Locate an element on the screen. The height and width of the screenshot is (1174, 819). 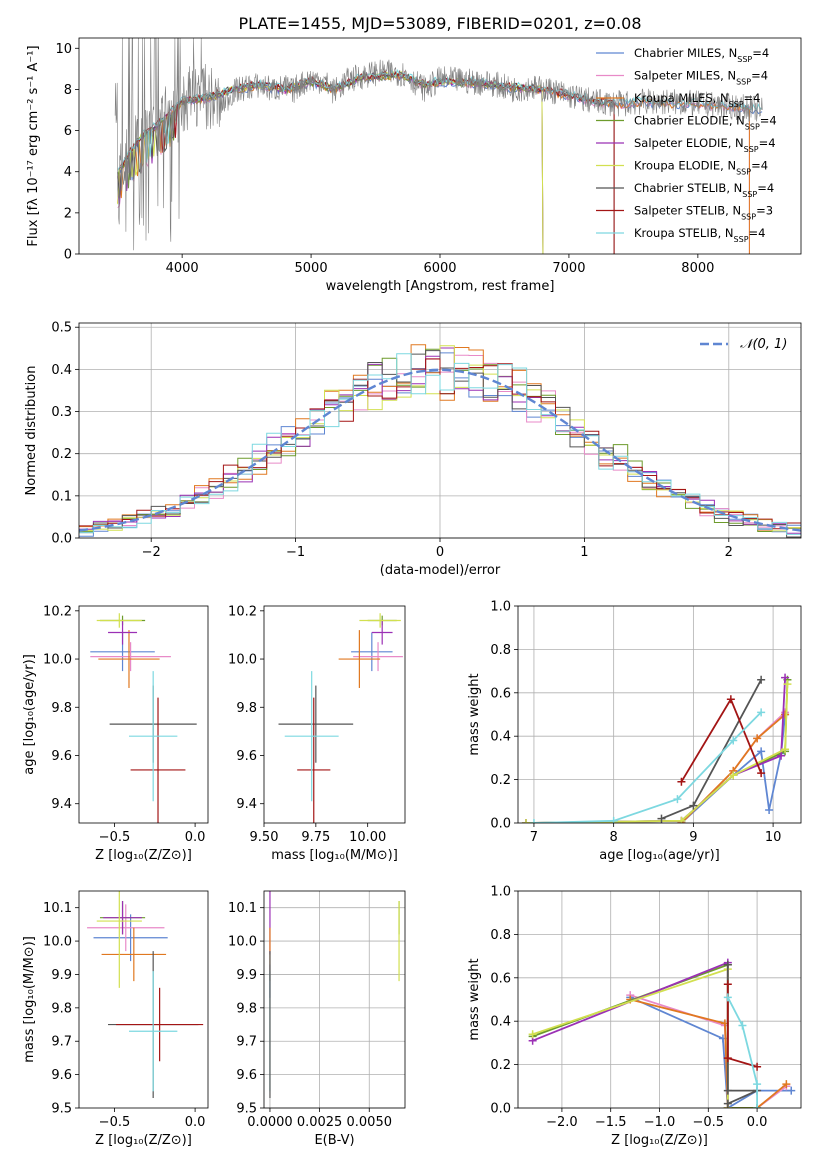
y-tick-label: 0 is located at coordinates (68, 255).